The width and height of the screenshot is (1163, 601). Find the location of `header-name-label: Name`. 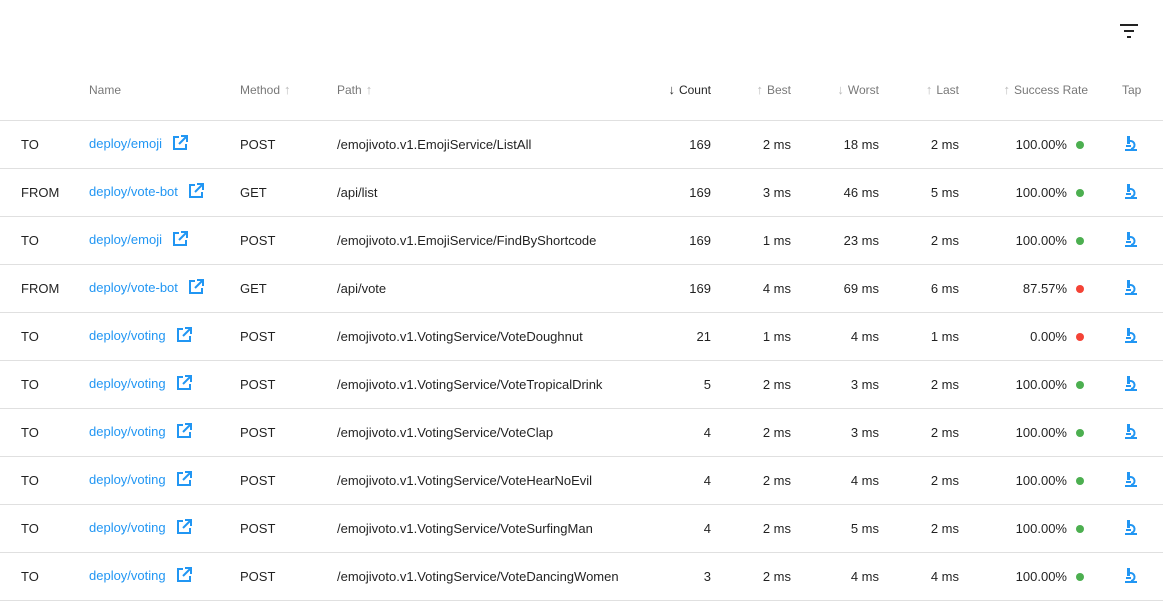

header-name-label: Name is located at coordinates (105, 89).